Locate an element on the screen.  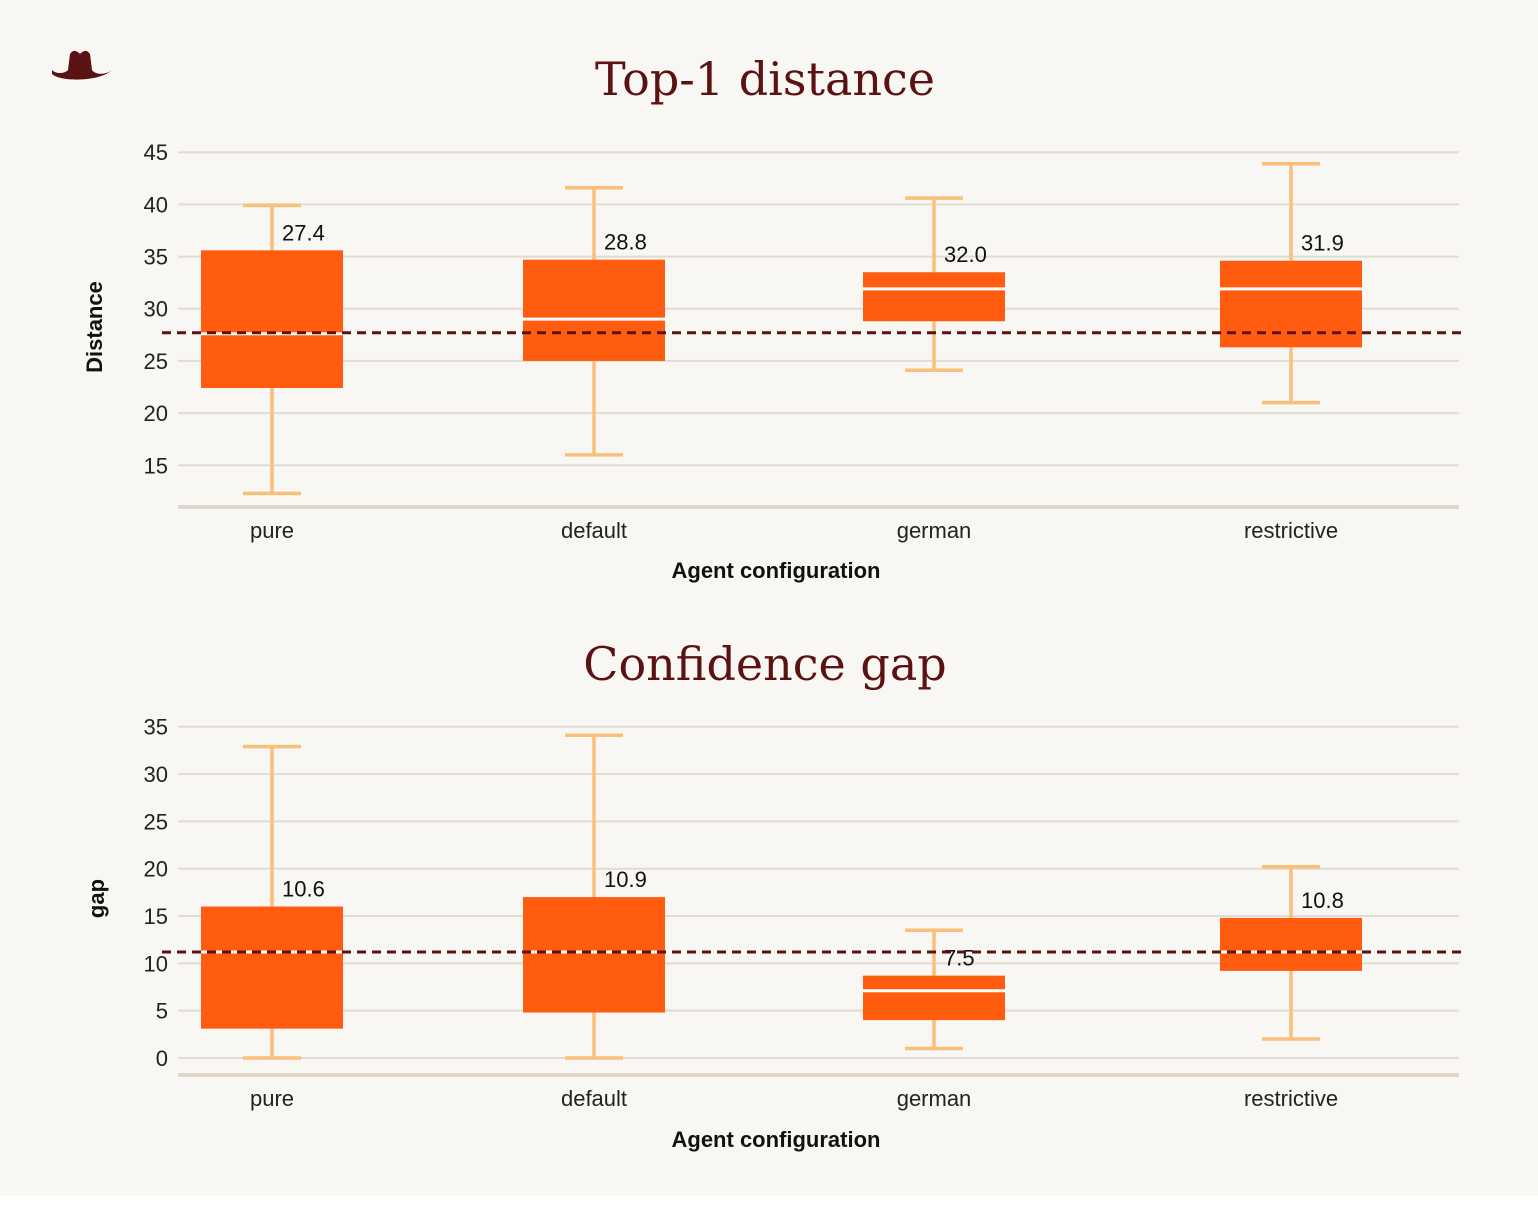
data-label: 7.5 is located at coordinates (959, 958).